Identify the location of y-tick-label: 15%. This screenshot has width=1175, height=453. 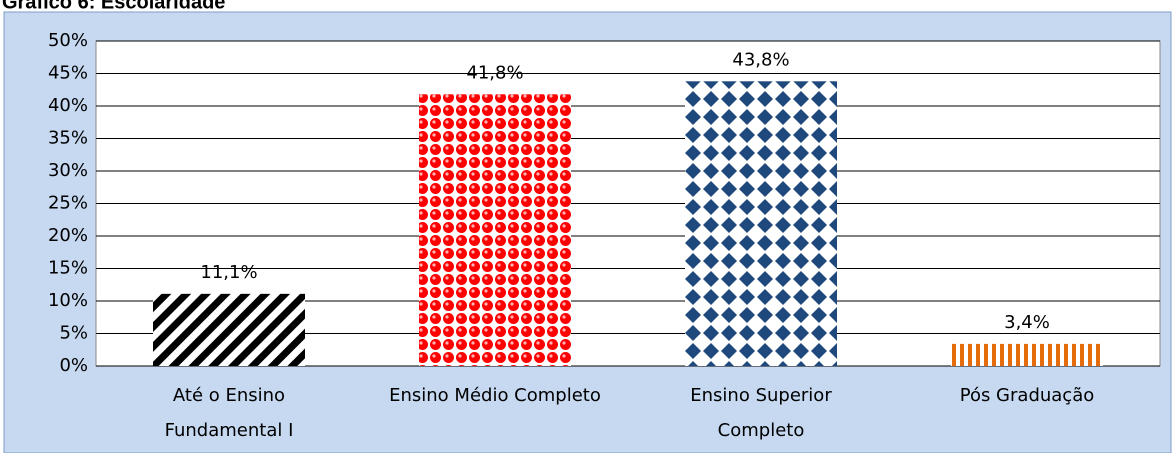
(68, 268).